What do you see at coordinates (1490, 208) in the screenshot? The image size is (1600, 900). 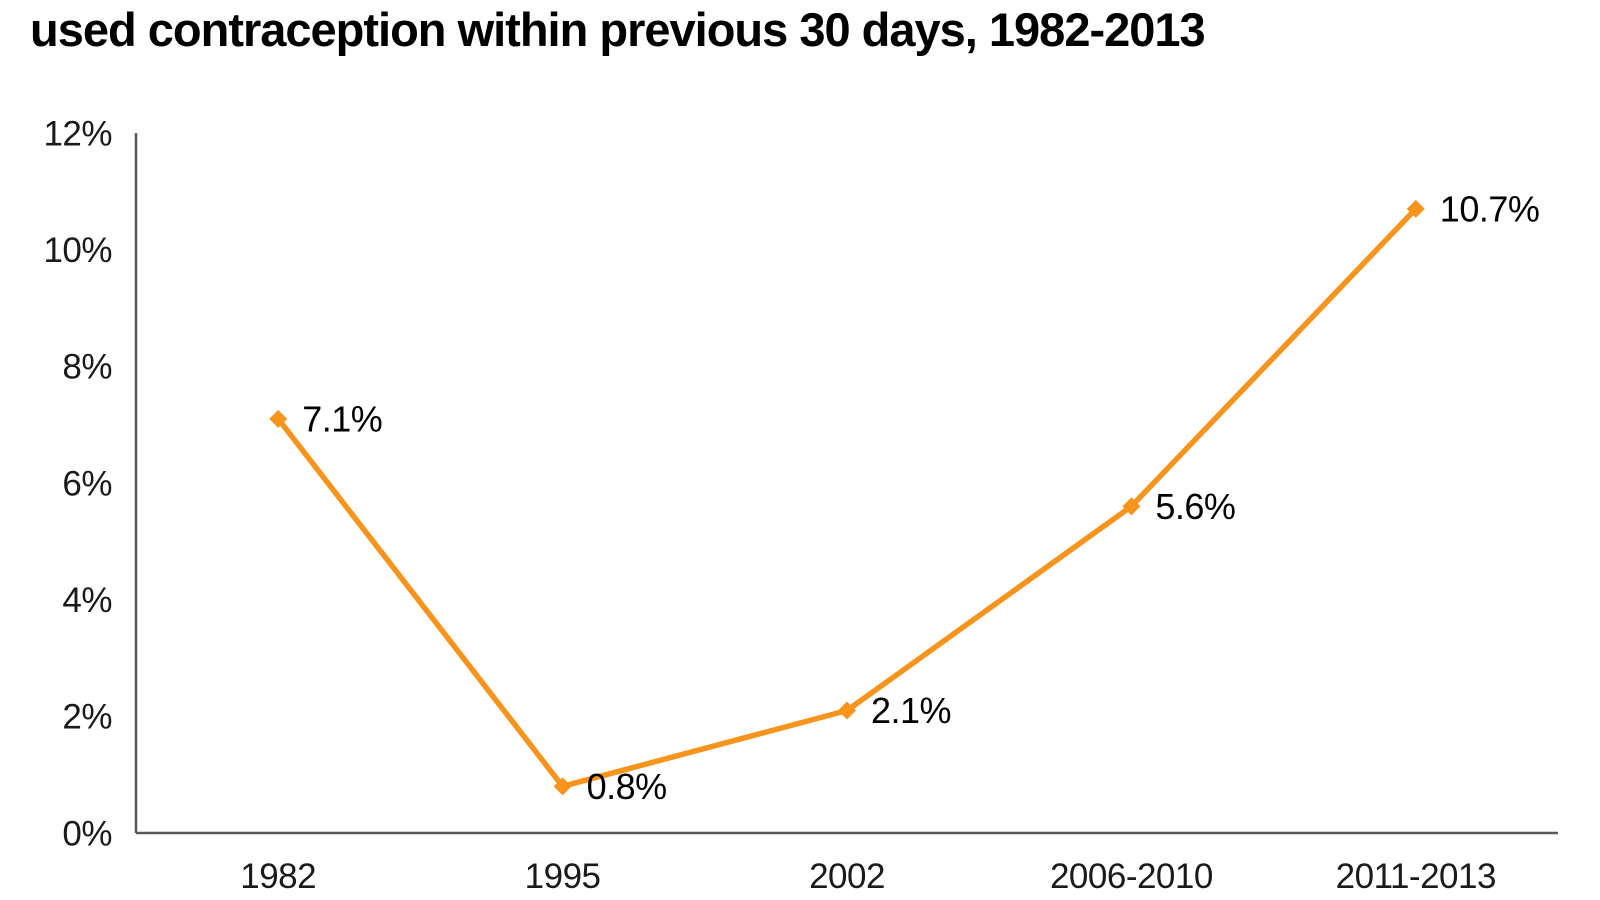 I see `data-point-label: 10.7%` at bounding box center [1490, 208].